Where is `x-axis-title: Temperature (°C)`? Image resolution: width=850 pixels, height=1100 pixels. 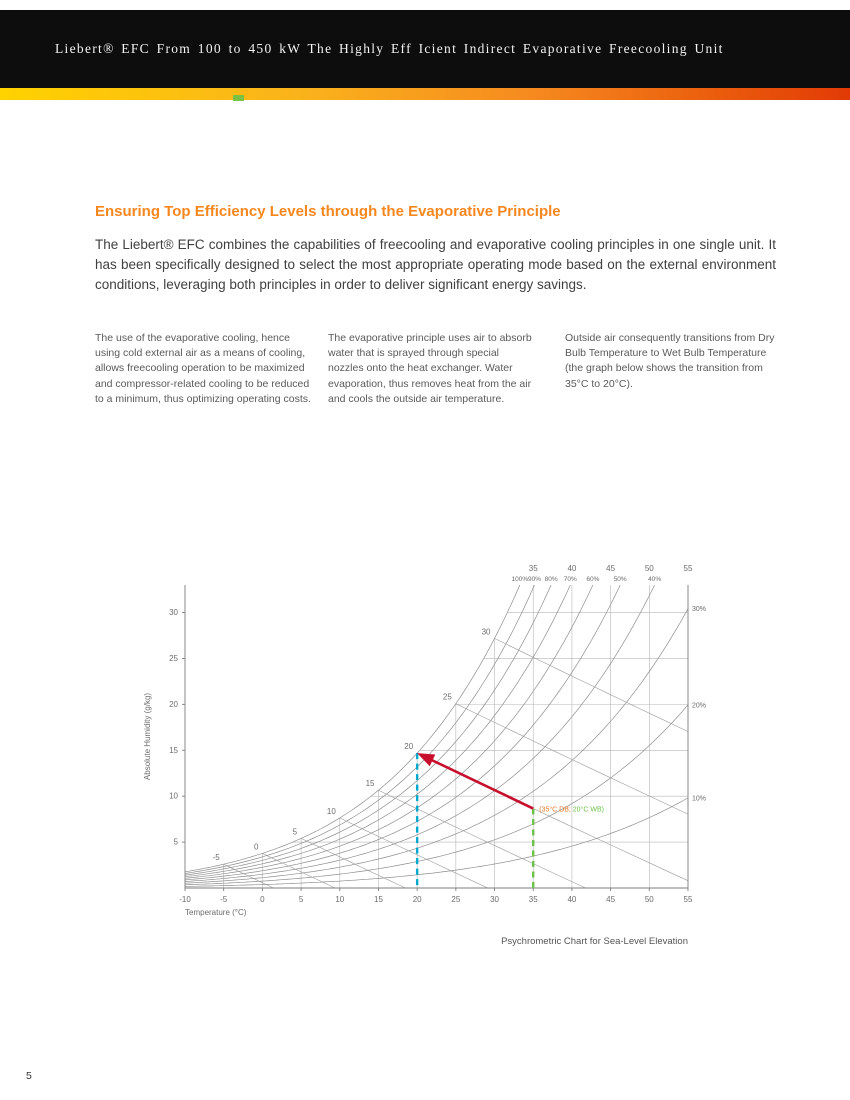
x-axis-title: Temperature (°C) is located at coordinates (216, 912).